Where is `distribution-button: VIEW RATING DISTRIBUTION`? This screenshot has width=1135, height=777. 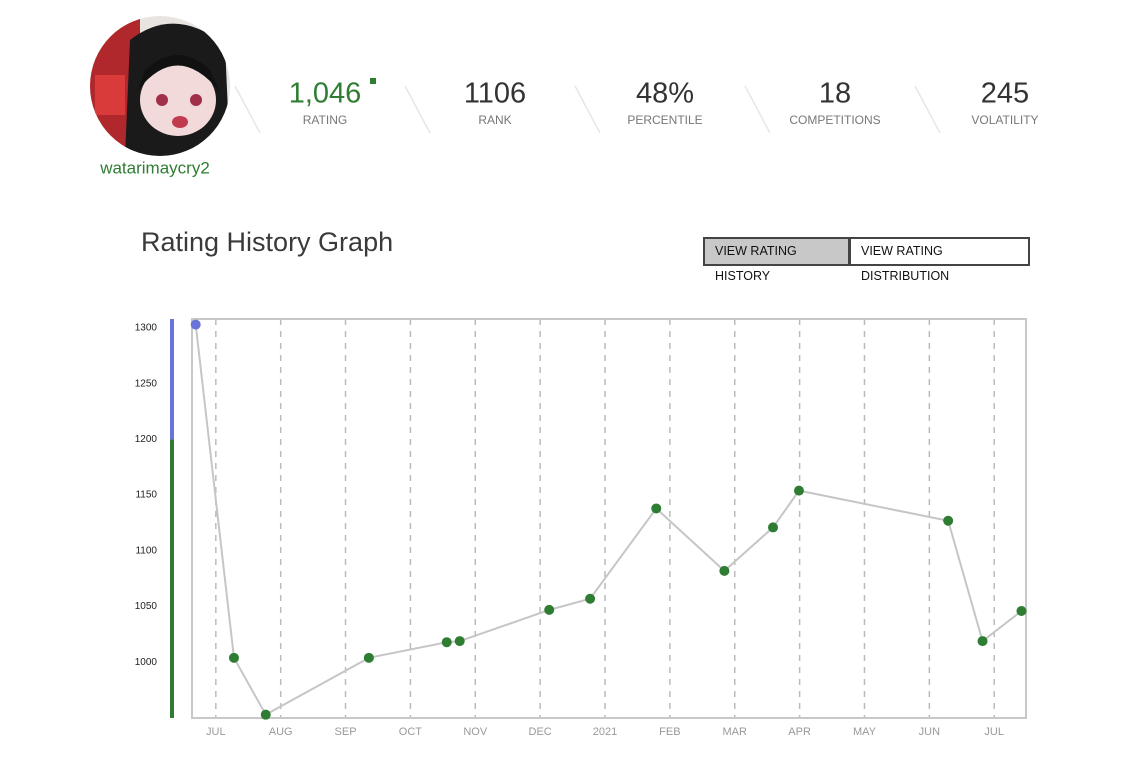 distribution-button: VIEW RATING DISTRIBUTION is located at coordinates (939, 260).